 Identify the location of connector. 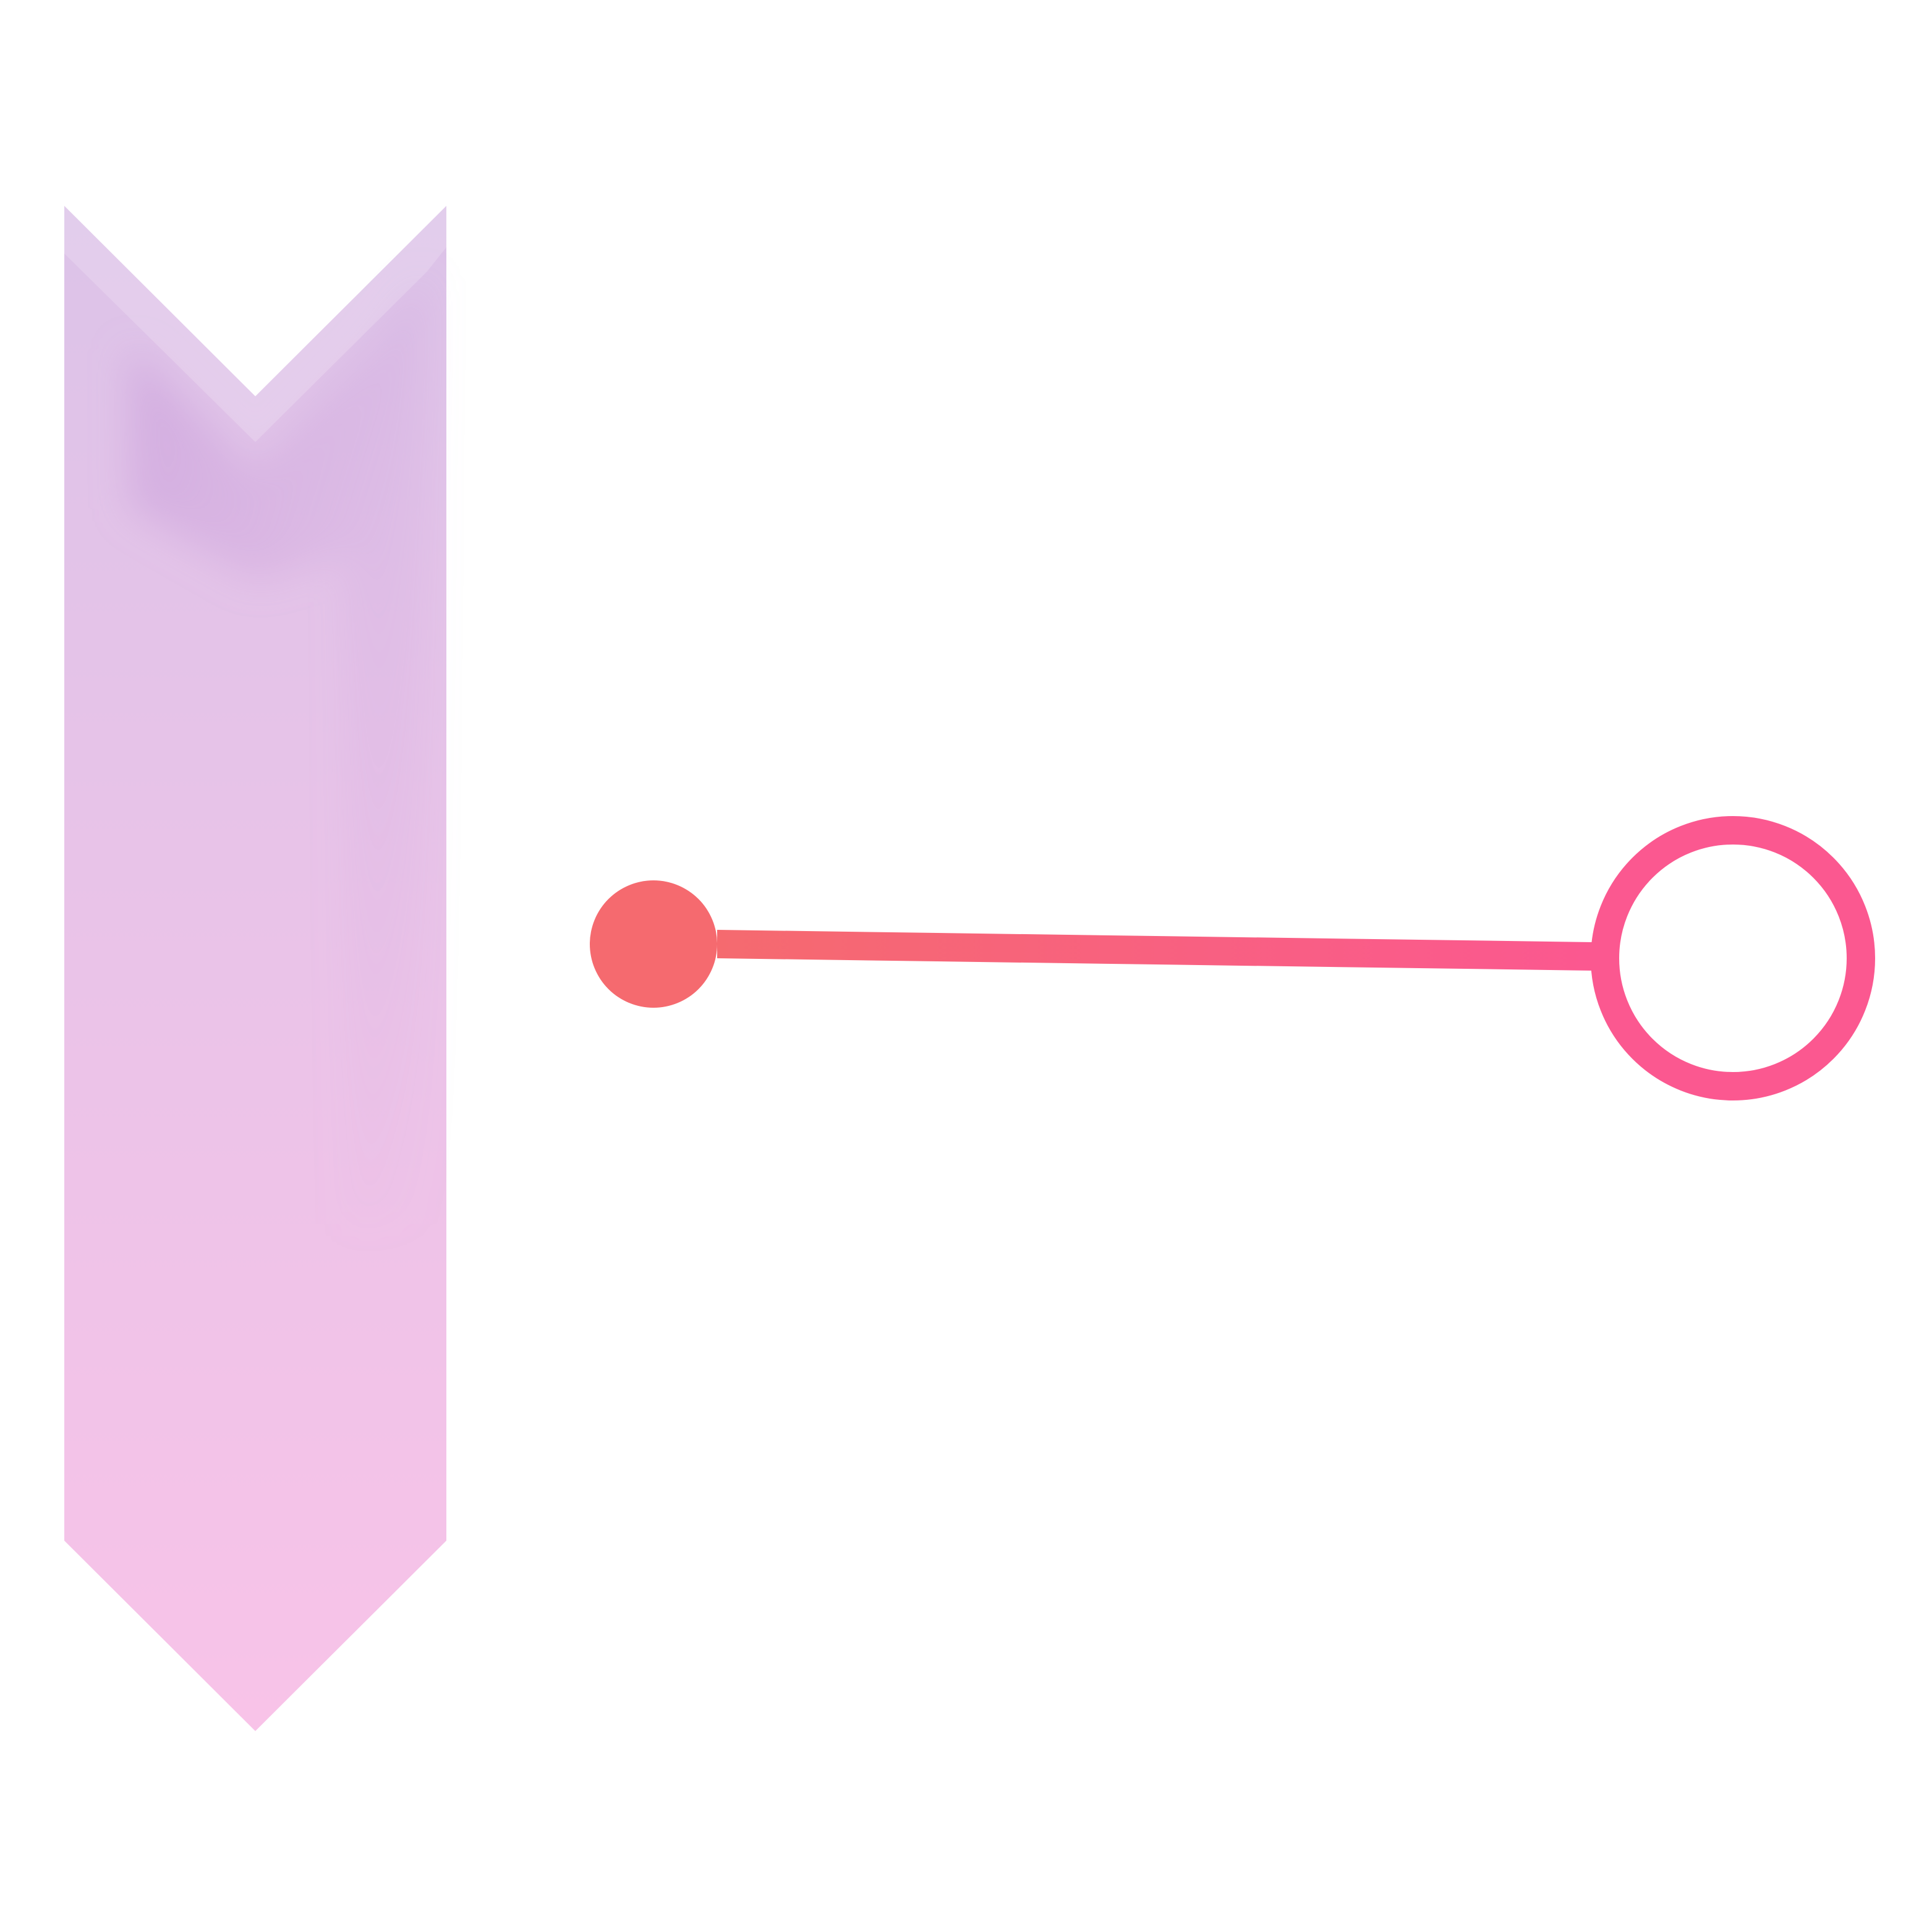
(1232, 958).